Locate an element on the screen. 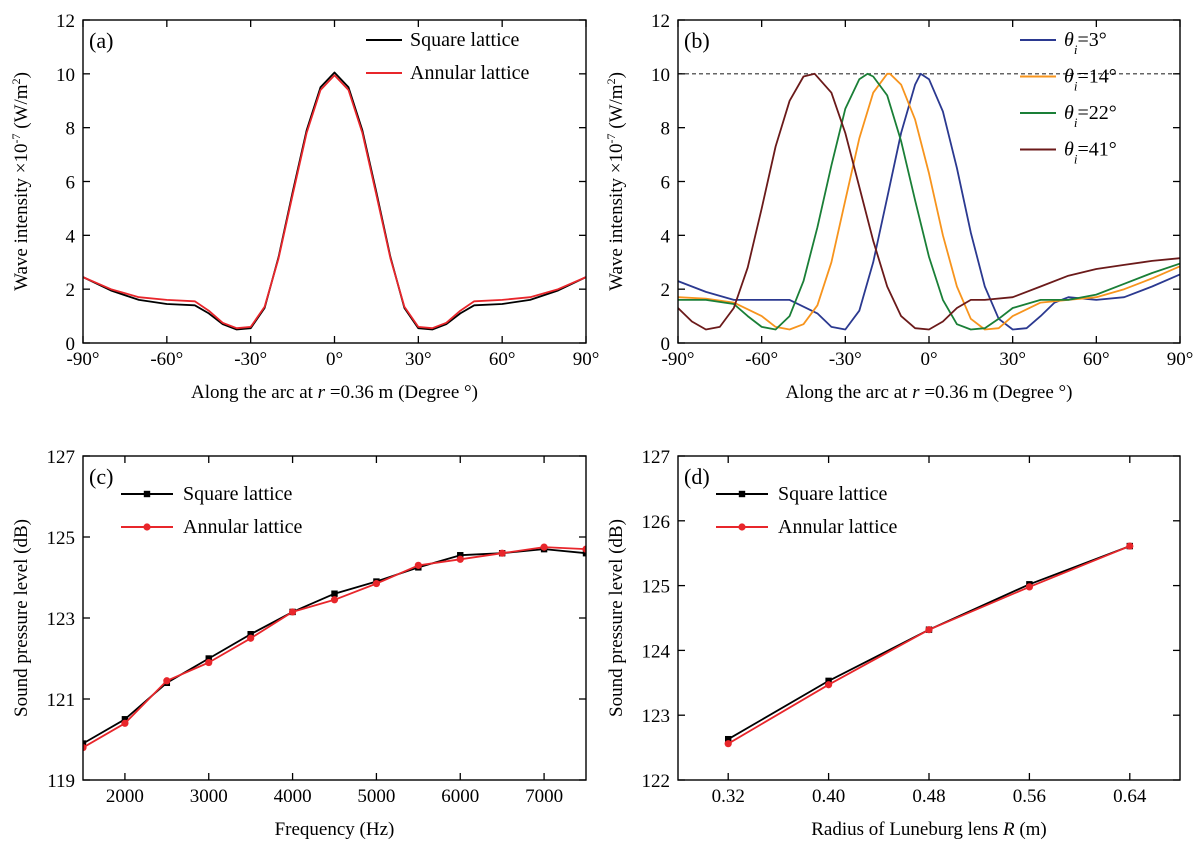  legend-label-4: θi=41° is located at coordinates (1090, 153).